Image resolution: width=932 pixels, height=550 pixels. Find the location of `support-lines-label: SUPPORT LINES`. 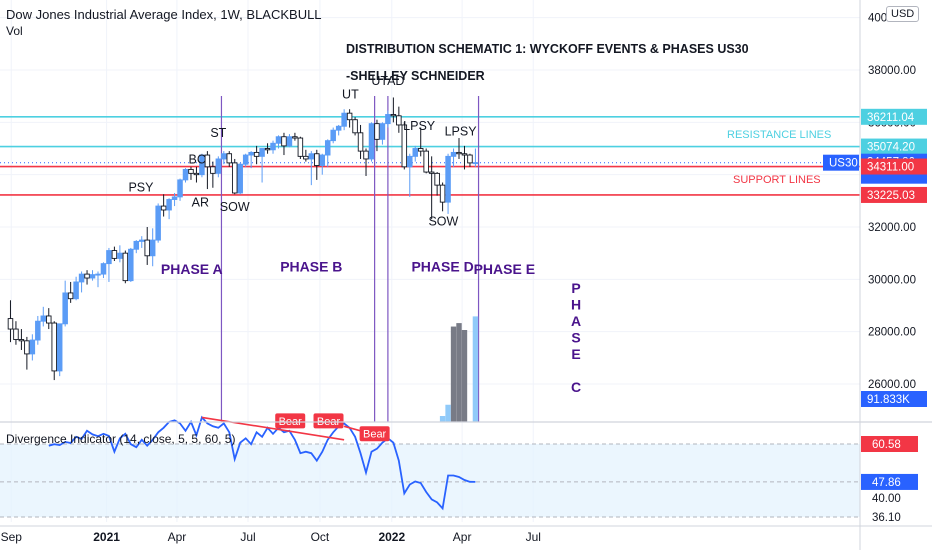

support-lines-label: SUPPORT LINES is located at coordinates (777, 180).